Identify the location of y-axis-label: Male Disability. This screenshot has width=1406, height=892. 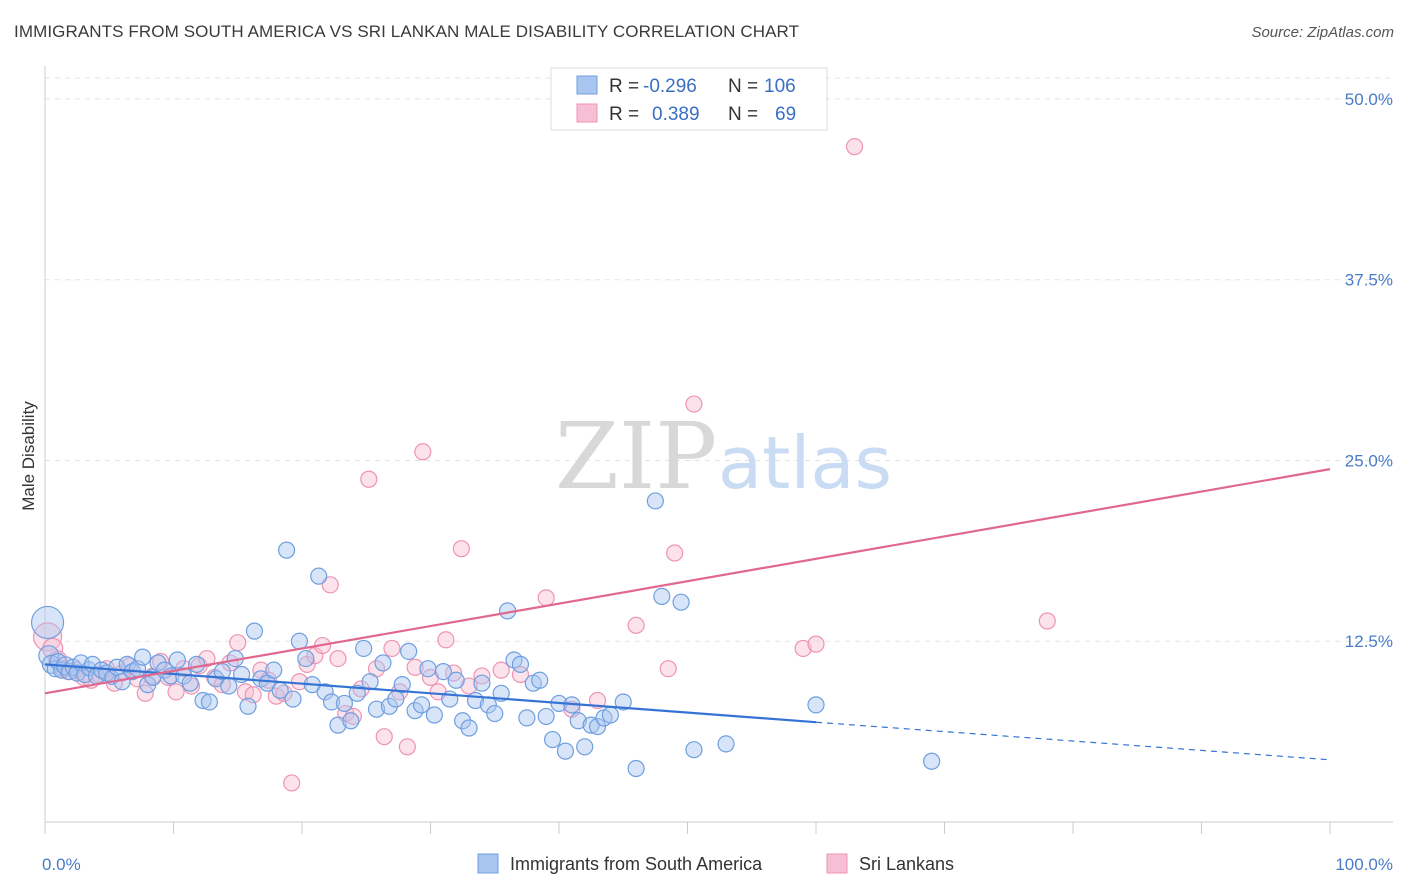
(28, 456).